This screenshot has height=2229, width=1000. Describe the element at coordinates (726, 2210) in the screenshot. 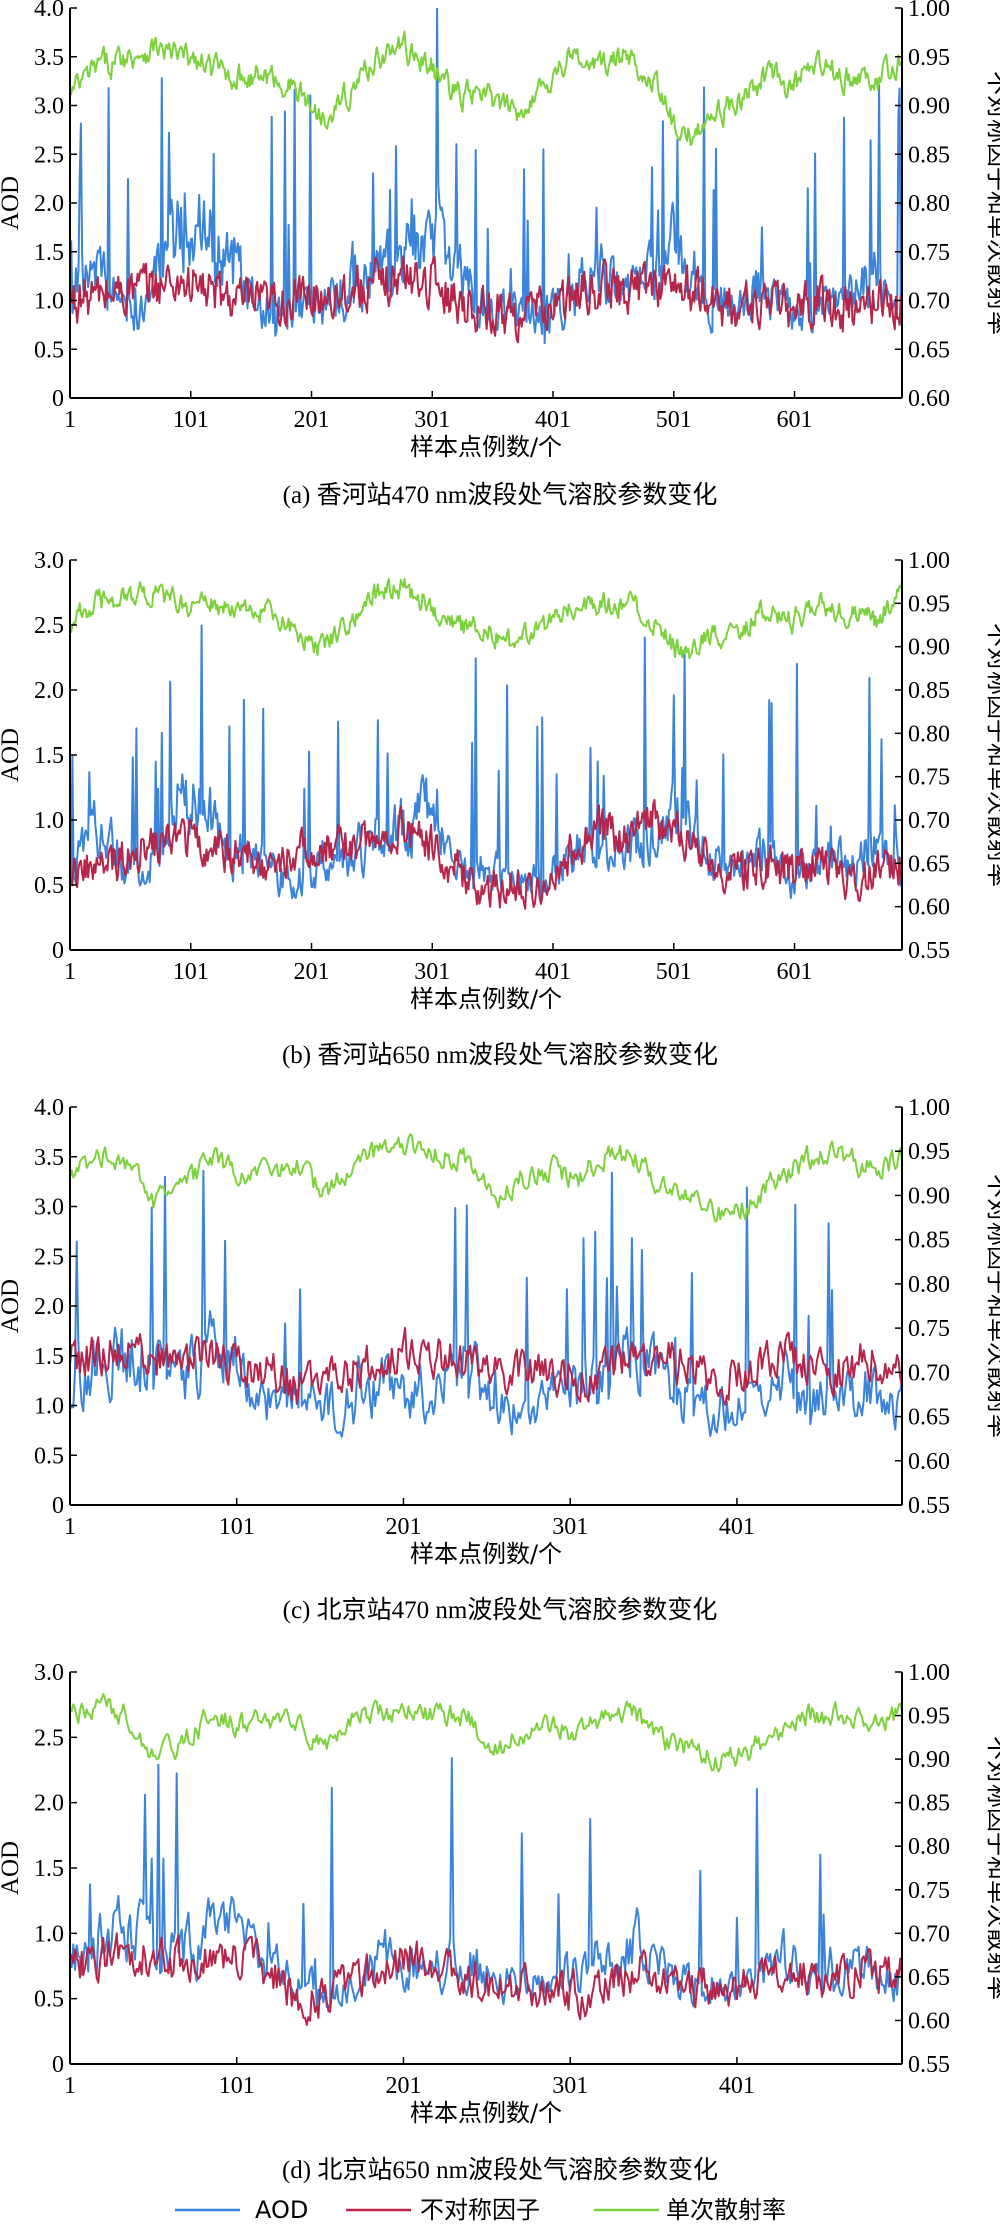

I see `legend-label: 单次散射率` at that location.